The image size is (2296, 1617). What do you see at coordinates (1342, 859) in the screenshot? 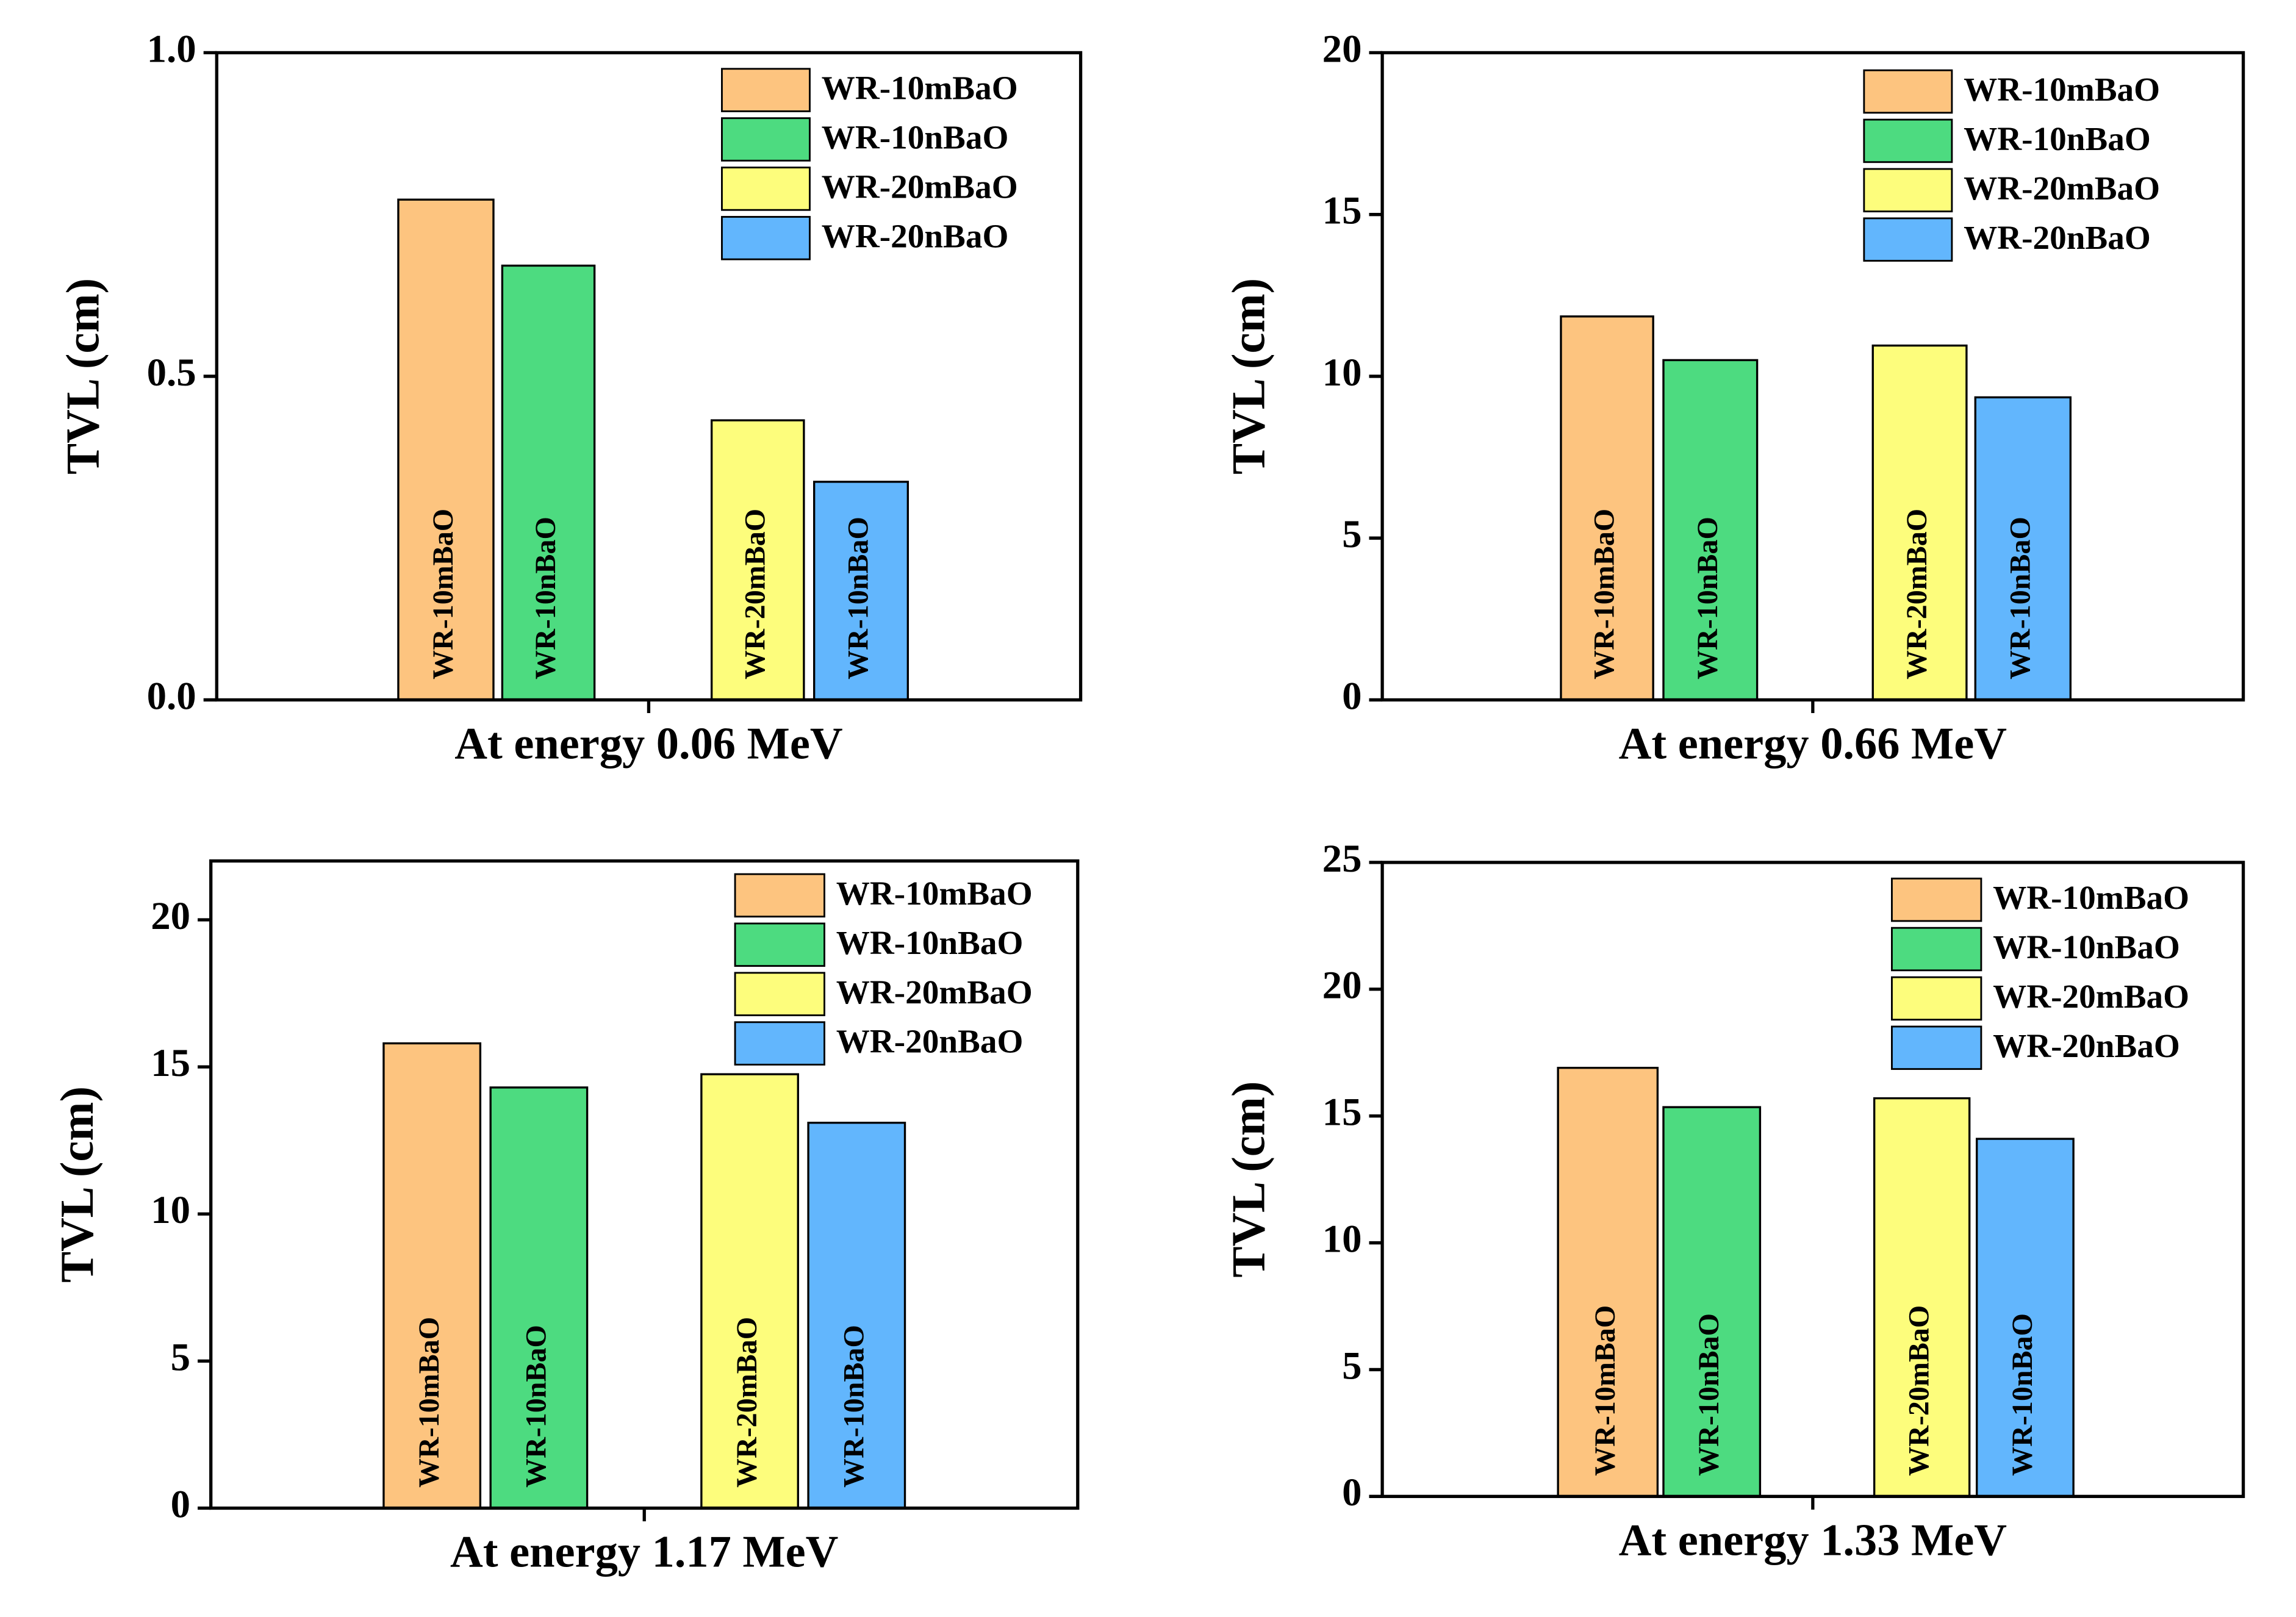
I see `y-tick-label: 25` at bounding box center [1342, 859].